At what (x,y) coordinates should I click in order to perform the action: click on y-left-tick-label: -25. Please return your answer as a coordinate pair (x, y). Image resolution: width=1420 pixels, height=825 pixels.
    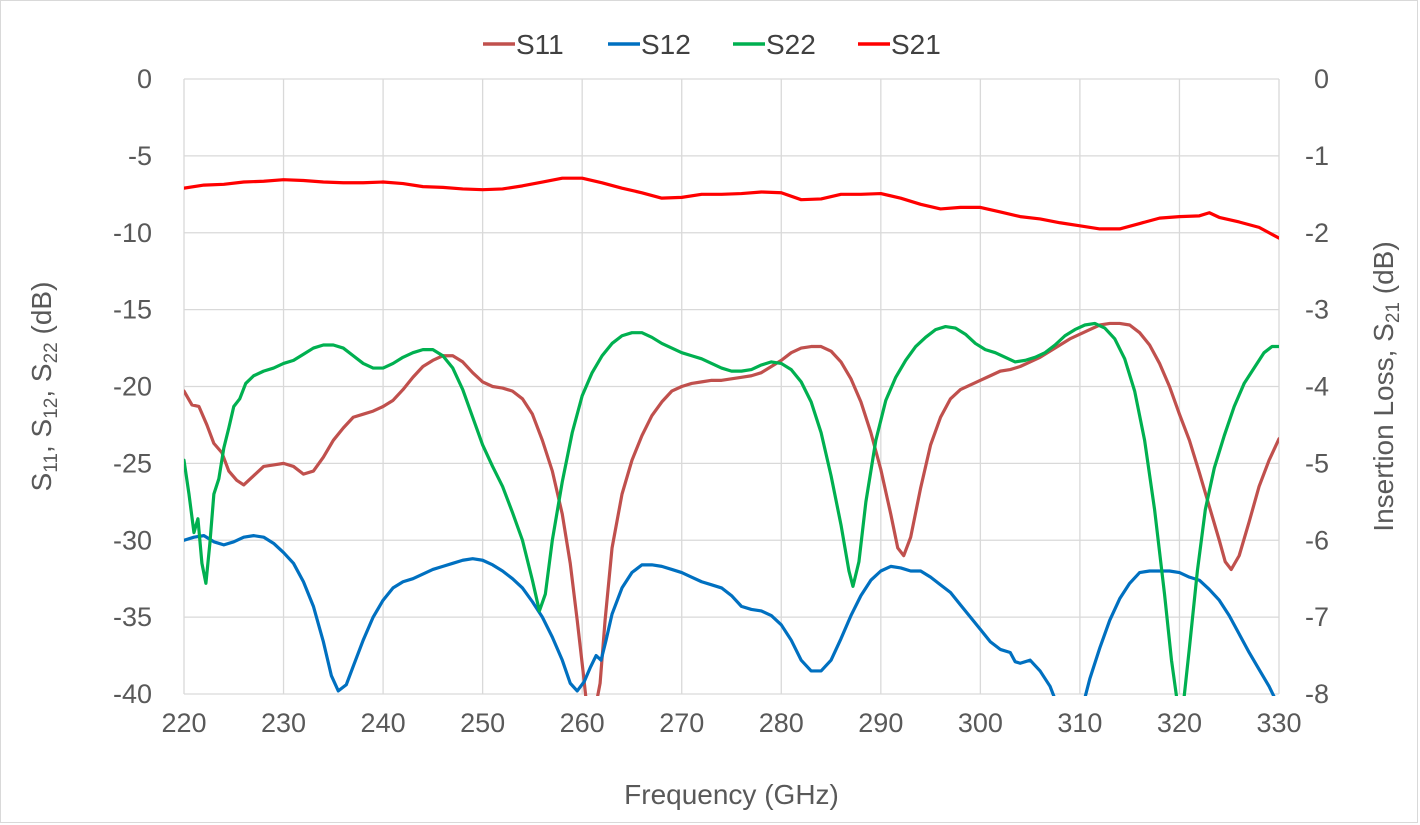
    Looking at the image, I should click on (132, 463).